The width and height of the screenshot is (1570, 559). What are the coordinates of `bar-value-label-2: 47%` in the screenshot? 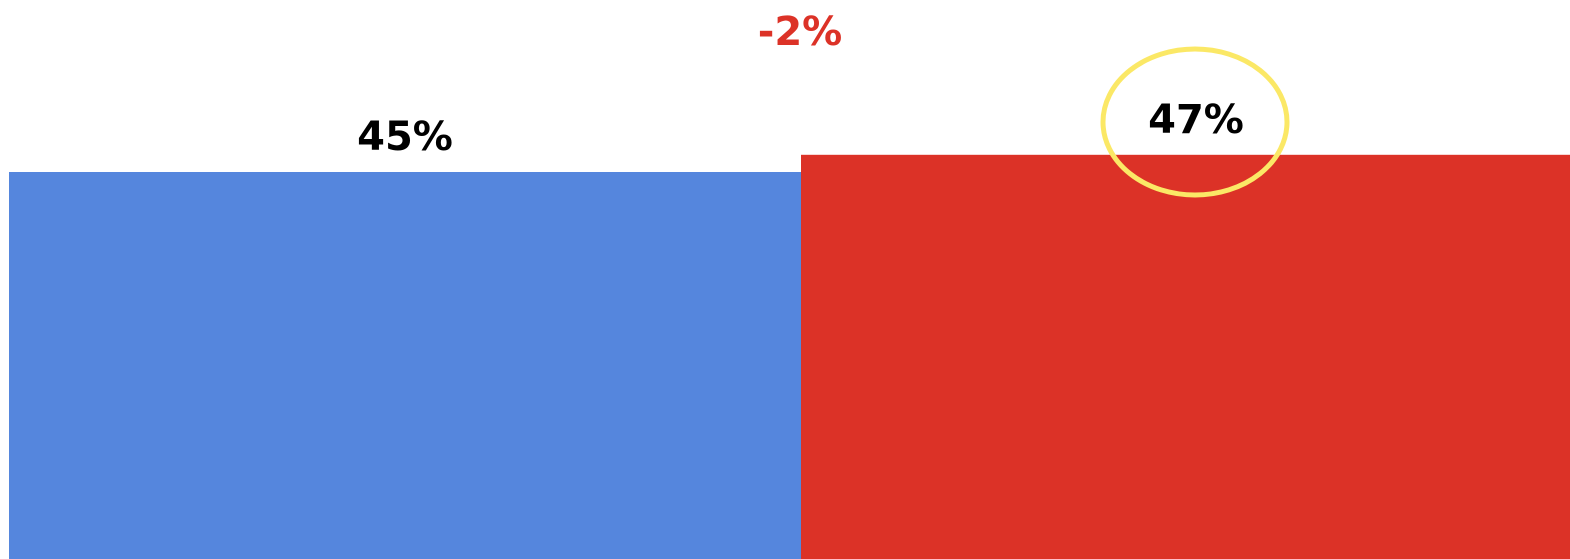 It's located at (1196, 120).